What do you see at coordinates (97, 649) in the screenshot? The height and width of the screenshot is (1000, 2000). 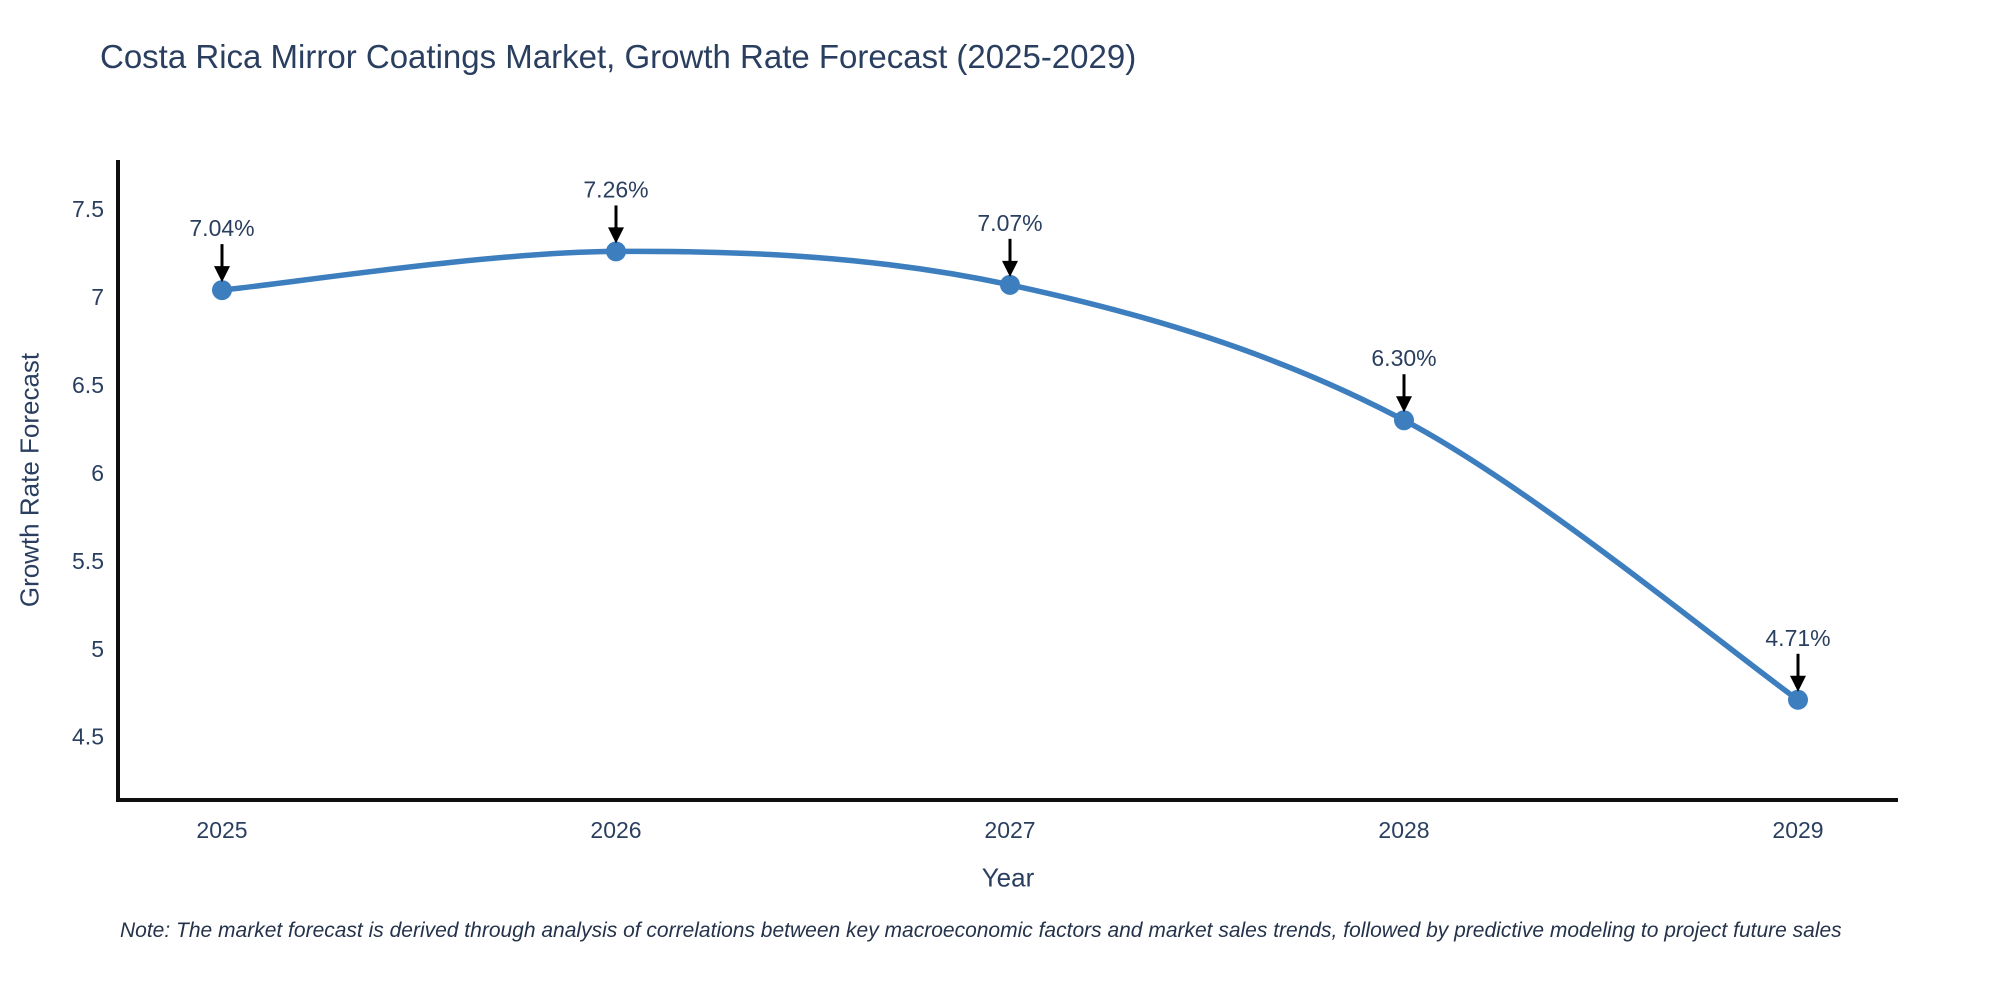 I see `y-tick-label: 5` at bounding box center [97, 649].